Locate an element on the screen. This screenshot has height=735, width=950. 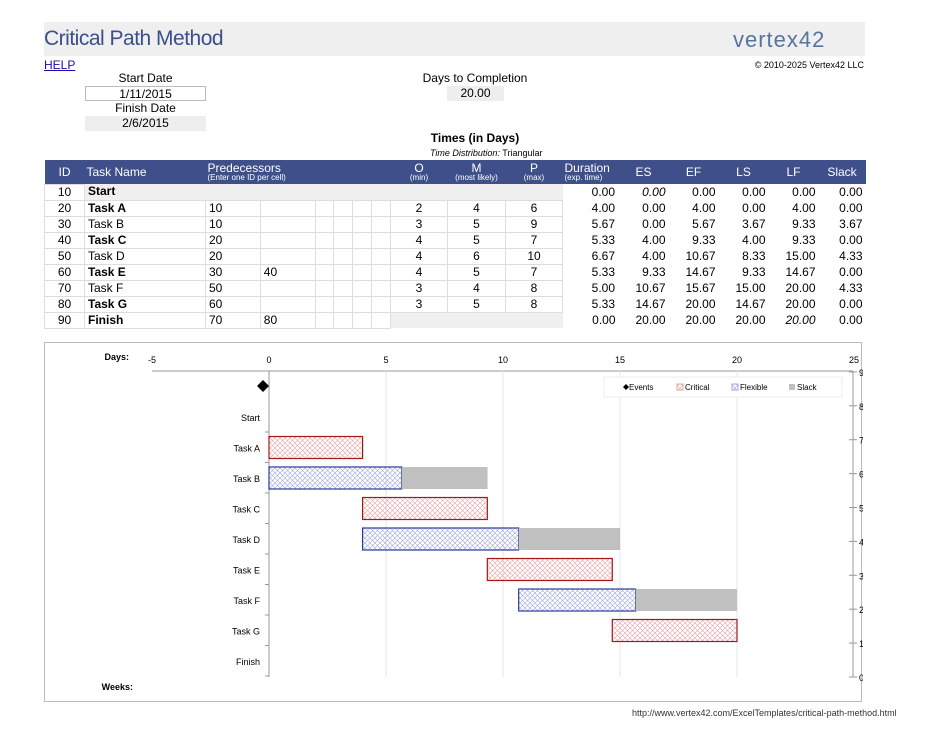
predecessor-cell: 50 is located at coordinates (233, 288).